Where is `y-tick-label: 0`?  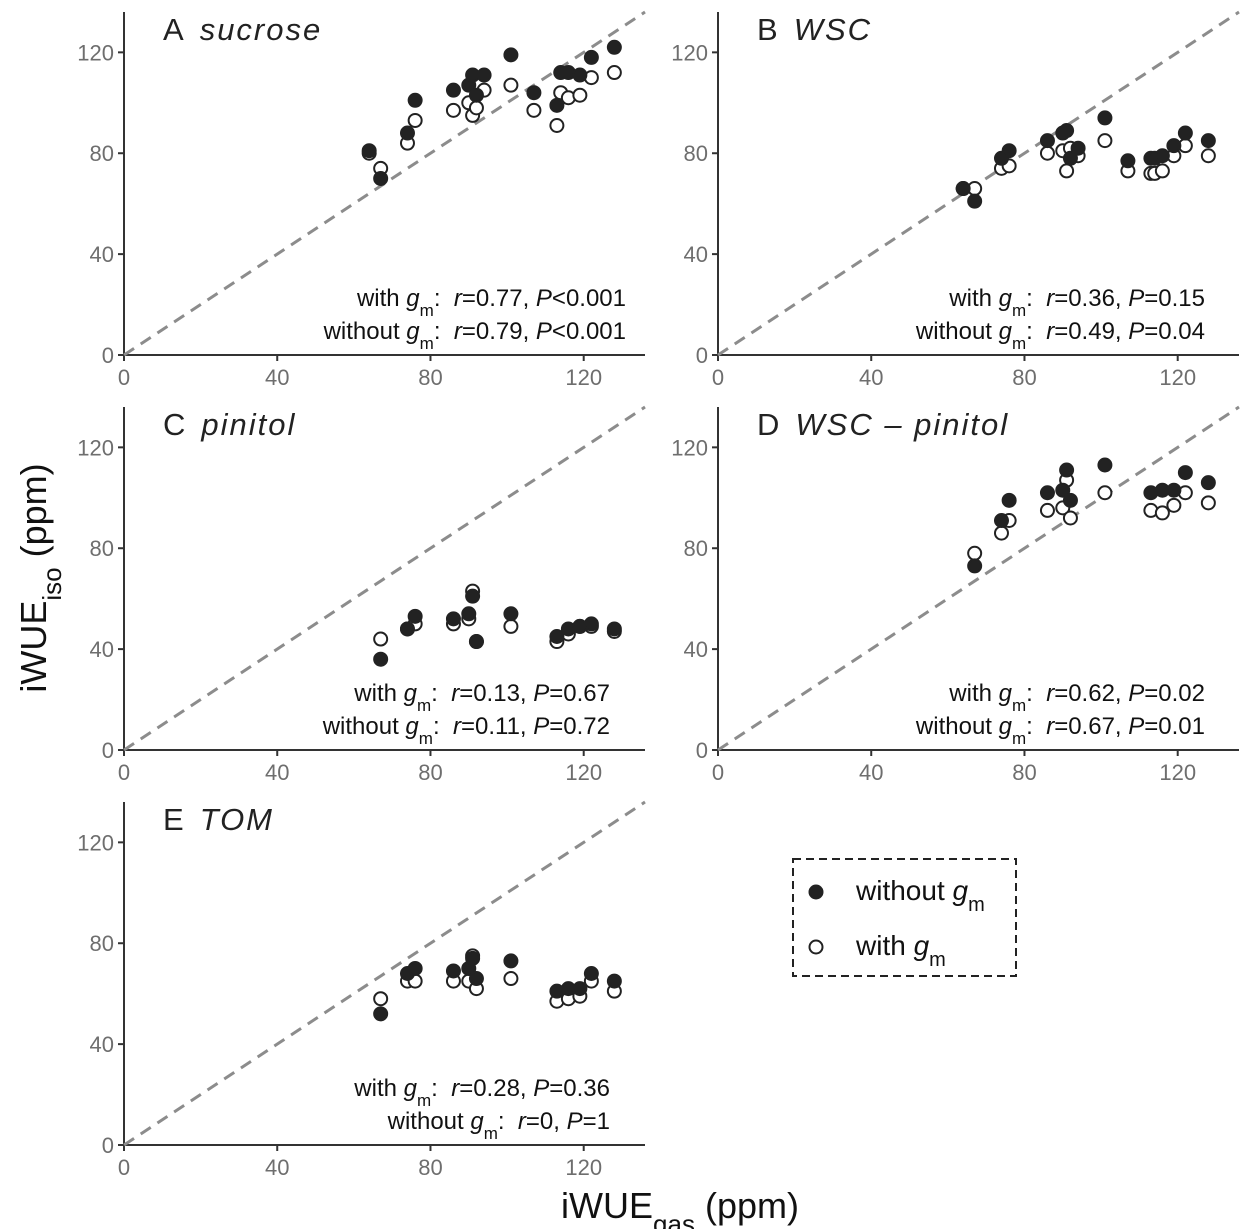
y-tick-label: 0 is located at coordinates (108, 1145).